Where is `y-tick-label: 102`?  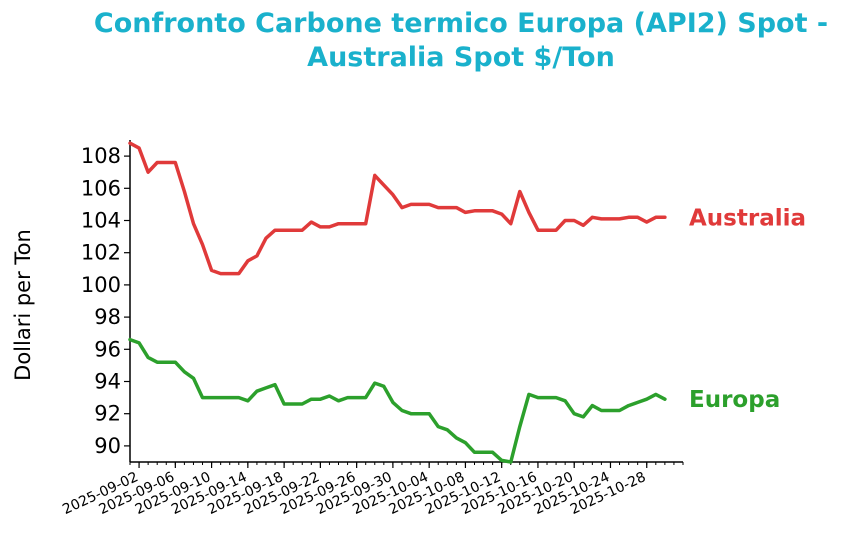 y-tick-label: 102 is located at coordinates (101, 253).